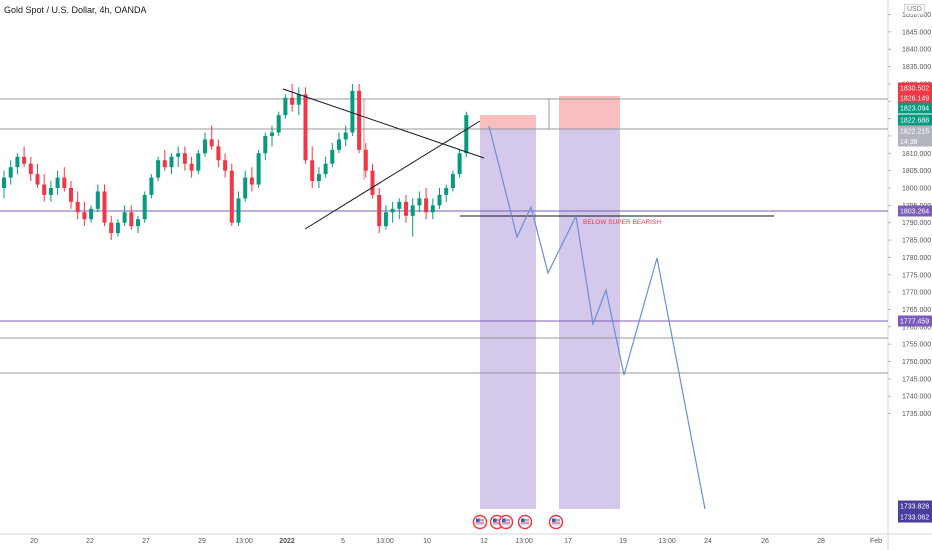 Image resolution: width=932 pixels, height=550 pixels. Describe the element at coordinates (914, 9) in the screenshot. I see `currency-badge: USD` at that location.